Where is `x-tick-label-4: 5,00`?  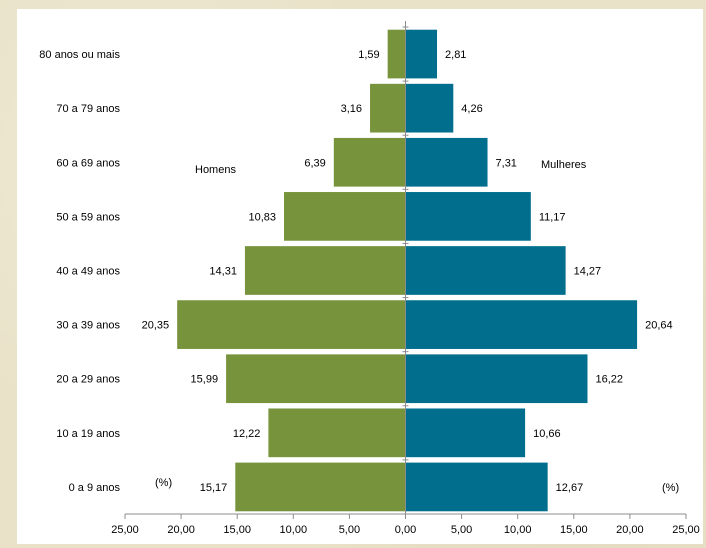
x-tick-label-4: 5,00 is located at coordinates (349, 530).